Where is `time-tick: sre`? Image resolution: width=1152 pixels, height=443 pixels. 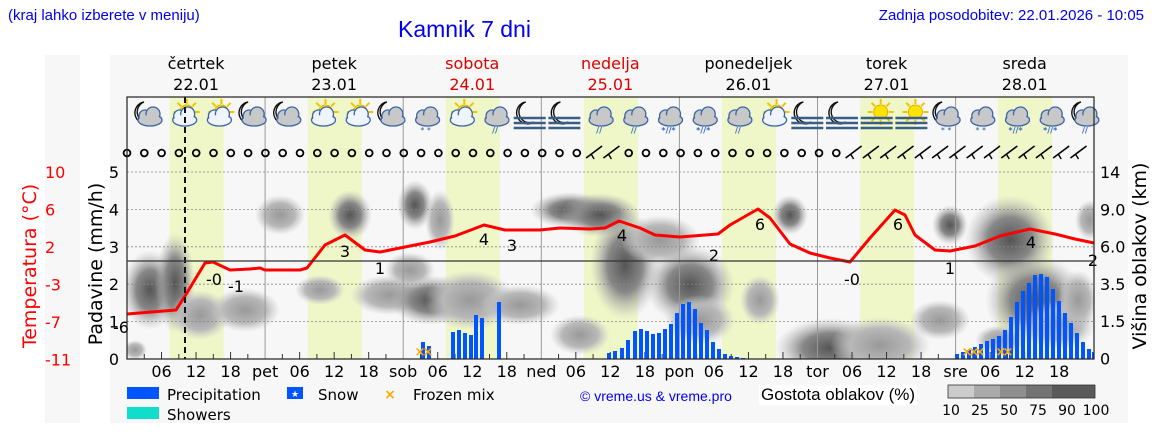 time-tick: sre is located at coordinates (955, 371).